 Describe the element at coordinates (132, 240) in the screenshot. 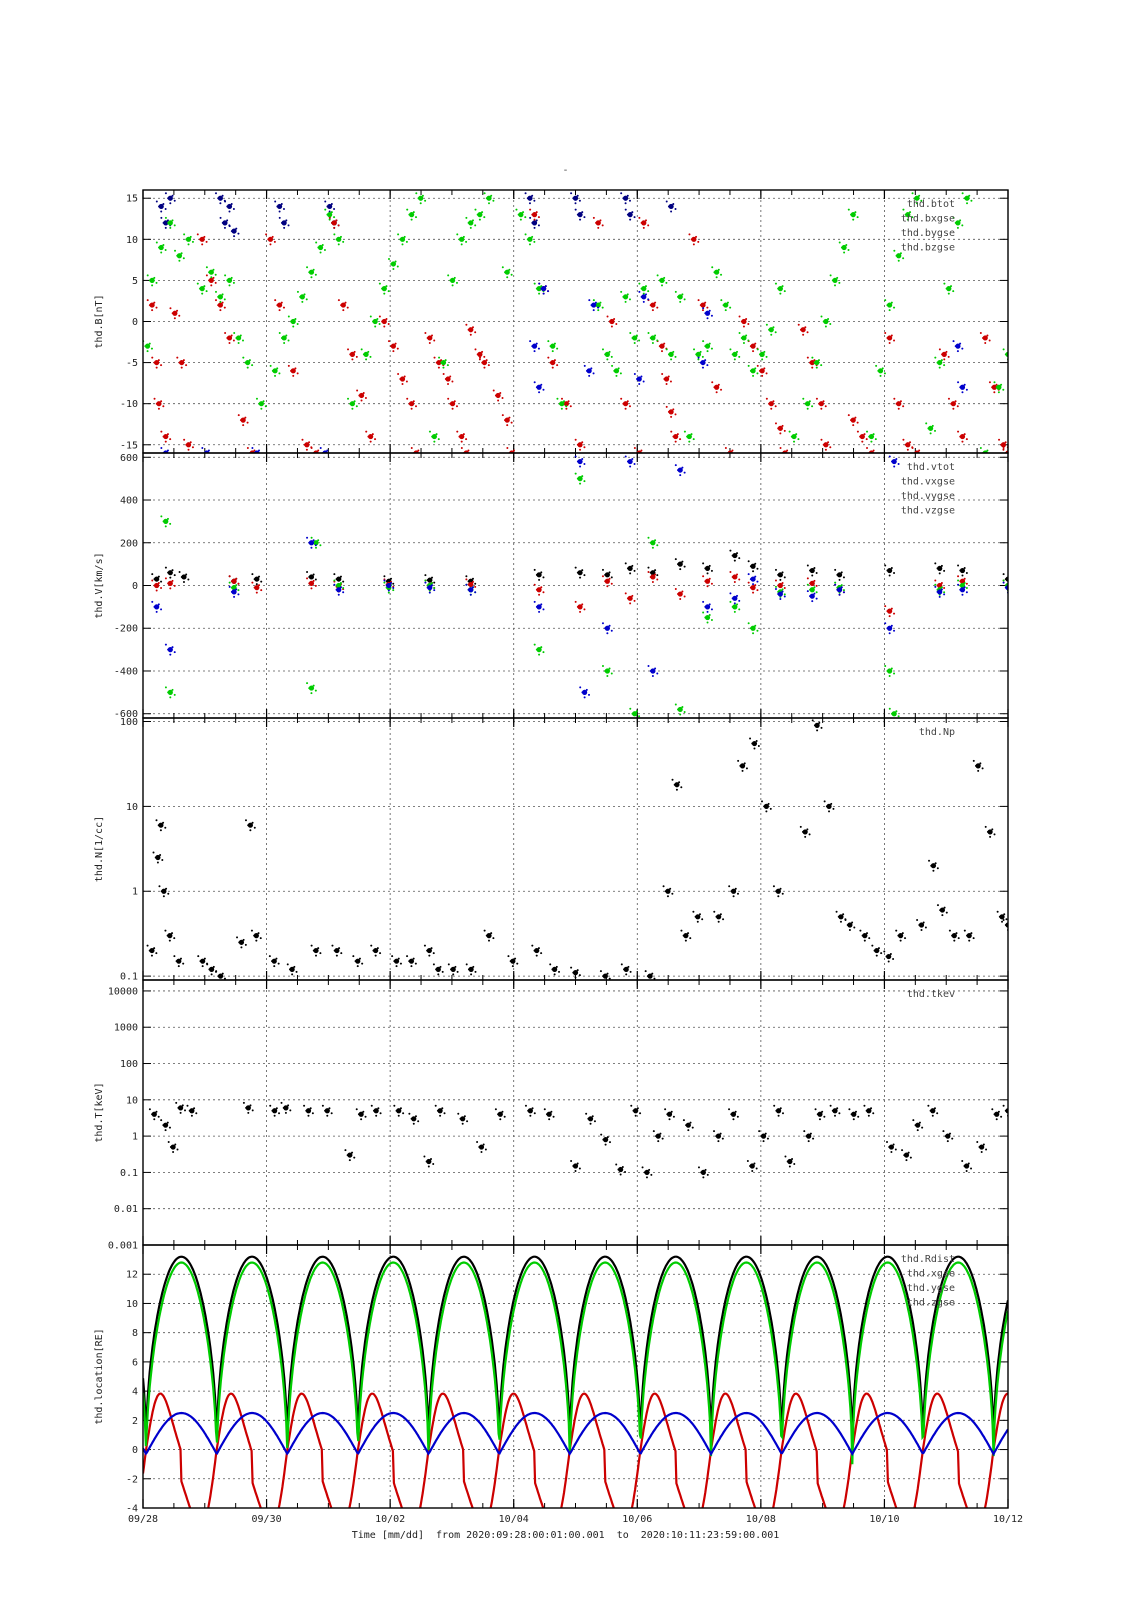

I see `y-tick-label: 10` at that location.